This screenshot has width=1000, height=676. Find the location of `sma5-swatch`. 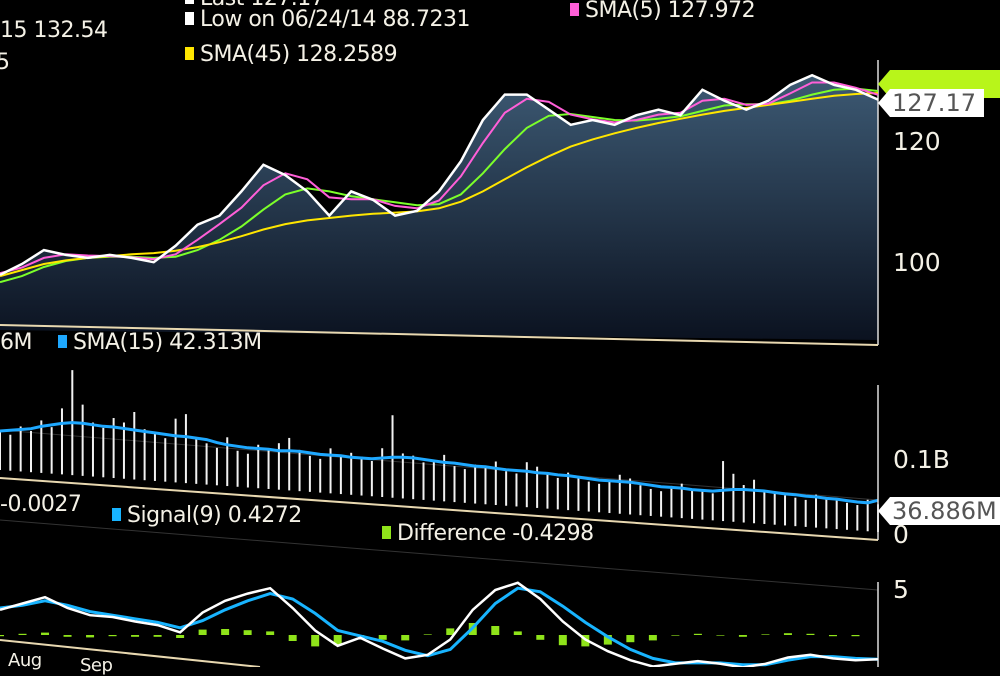

sma5-swatch is located at coordinates (574, 9).